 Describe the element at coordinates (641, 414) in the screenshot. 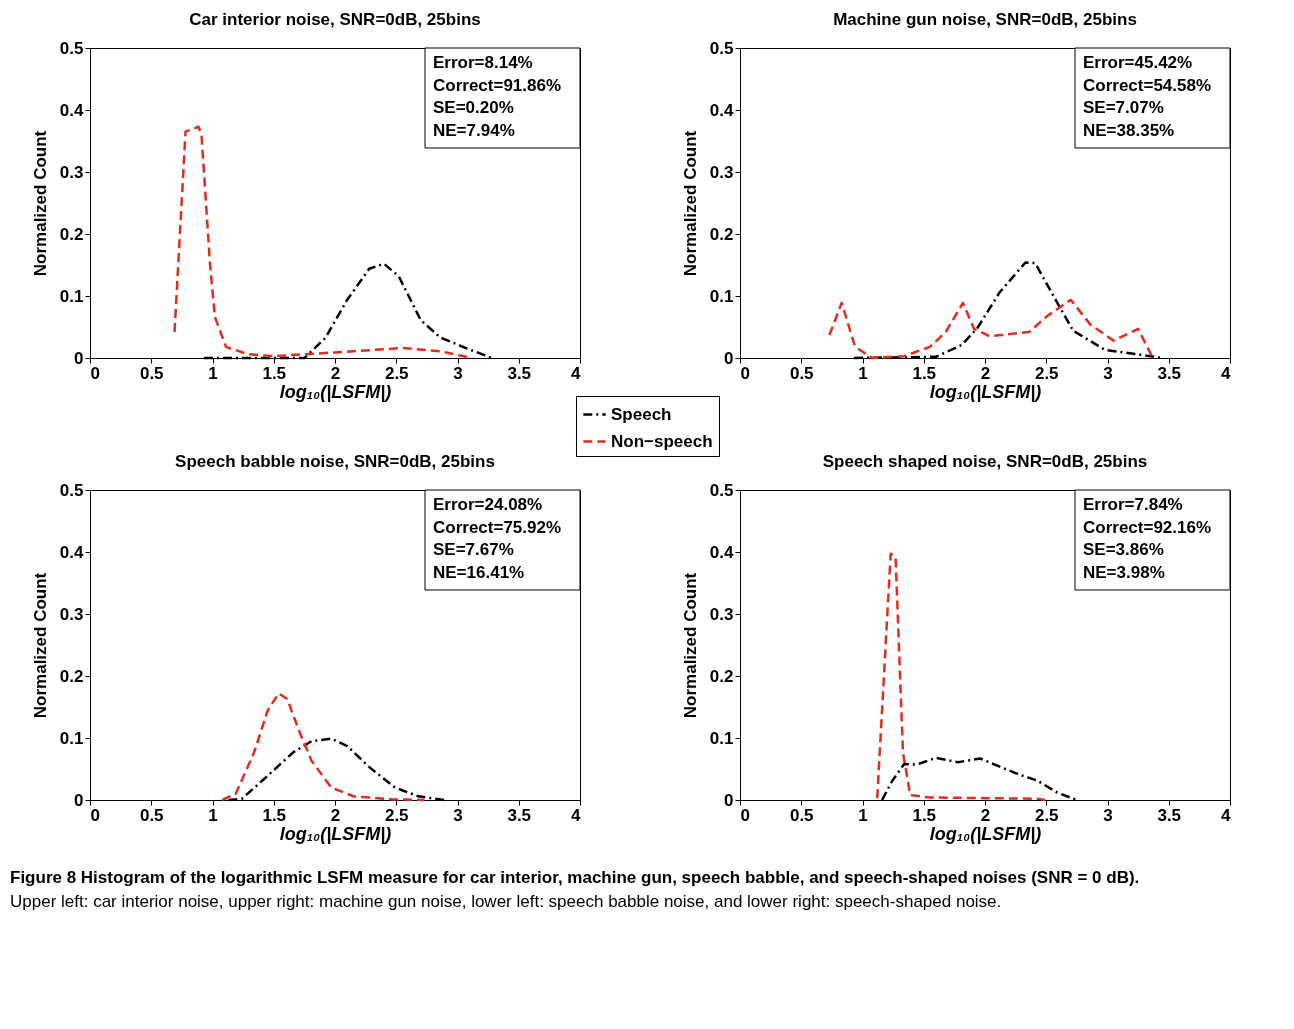

I see `legend-label: Speech` at that location.